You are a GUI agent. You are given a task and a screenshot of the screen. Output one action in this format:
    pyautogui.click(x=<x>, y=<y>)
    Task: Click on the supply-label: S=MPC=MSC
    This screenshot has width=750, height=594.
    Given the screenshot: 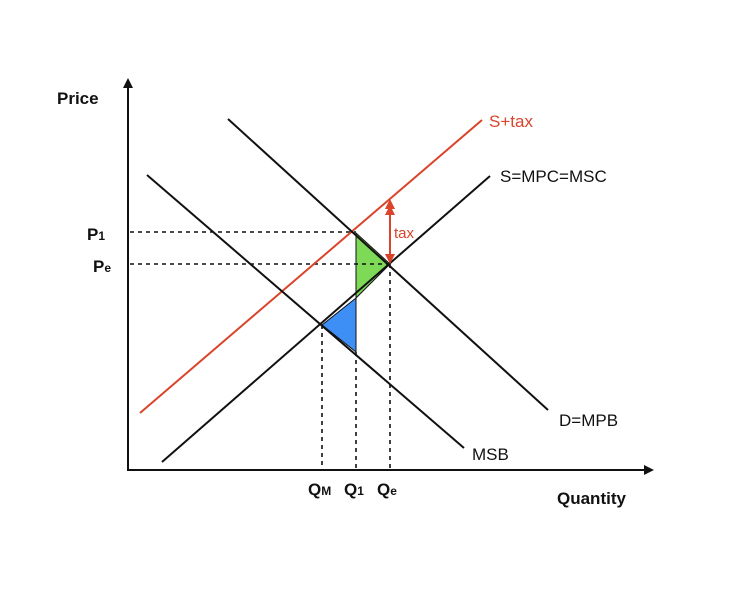 What is the action you would take?
    pyautogui.click(x=553, y=176)
    